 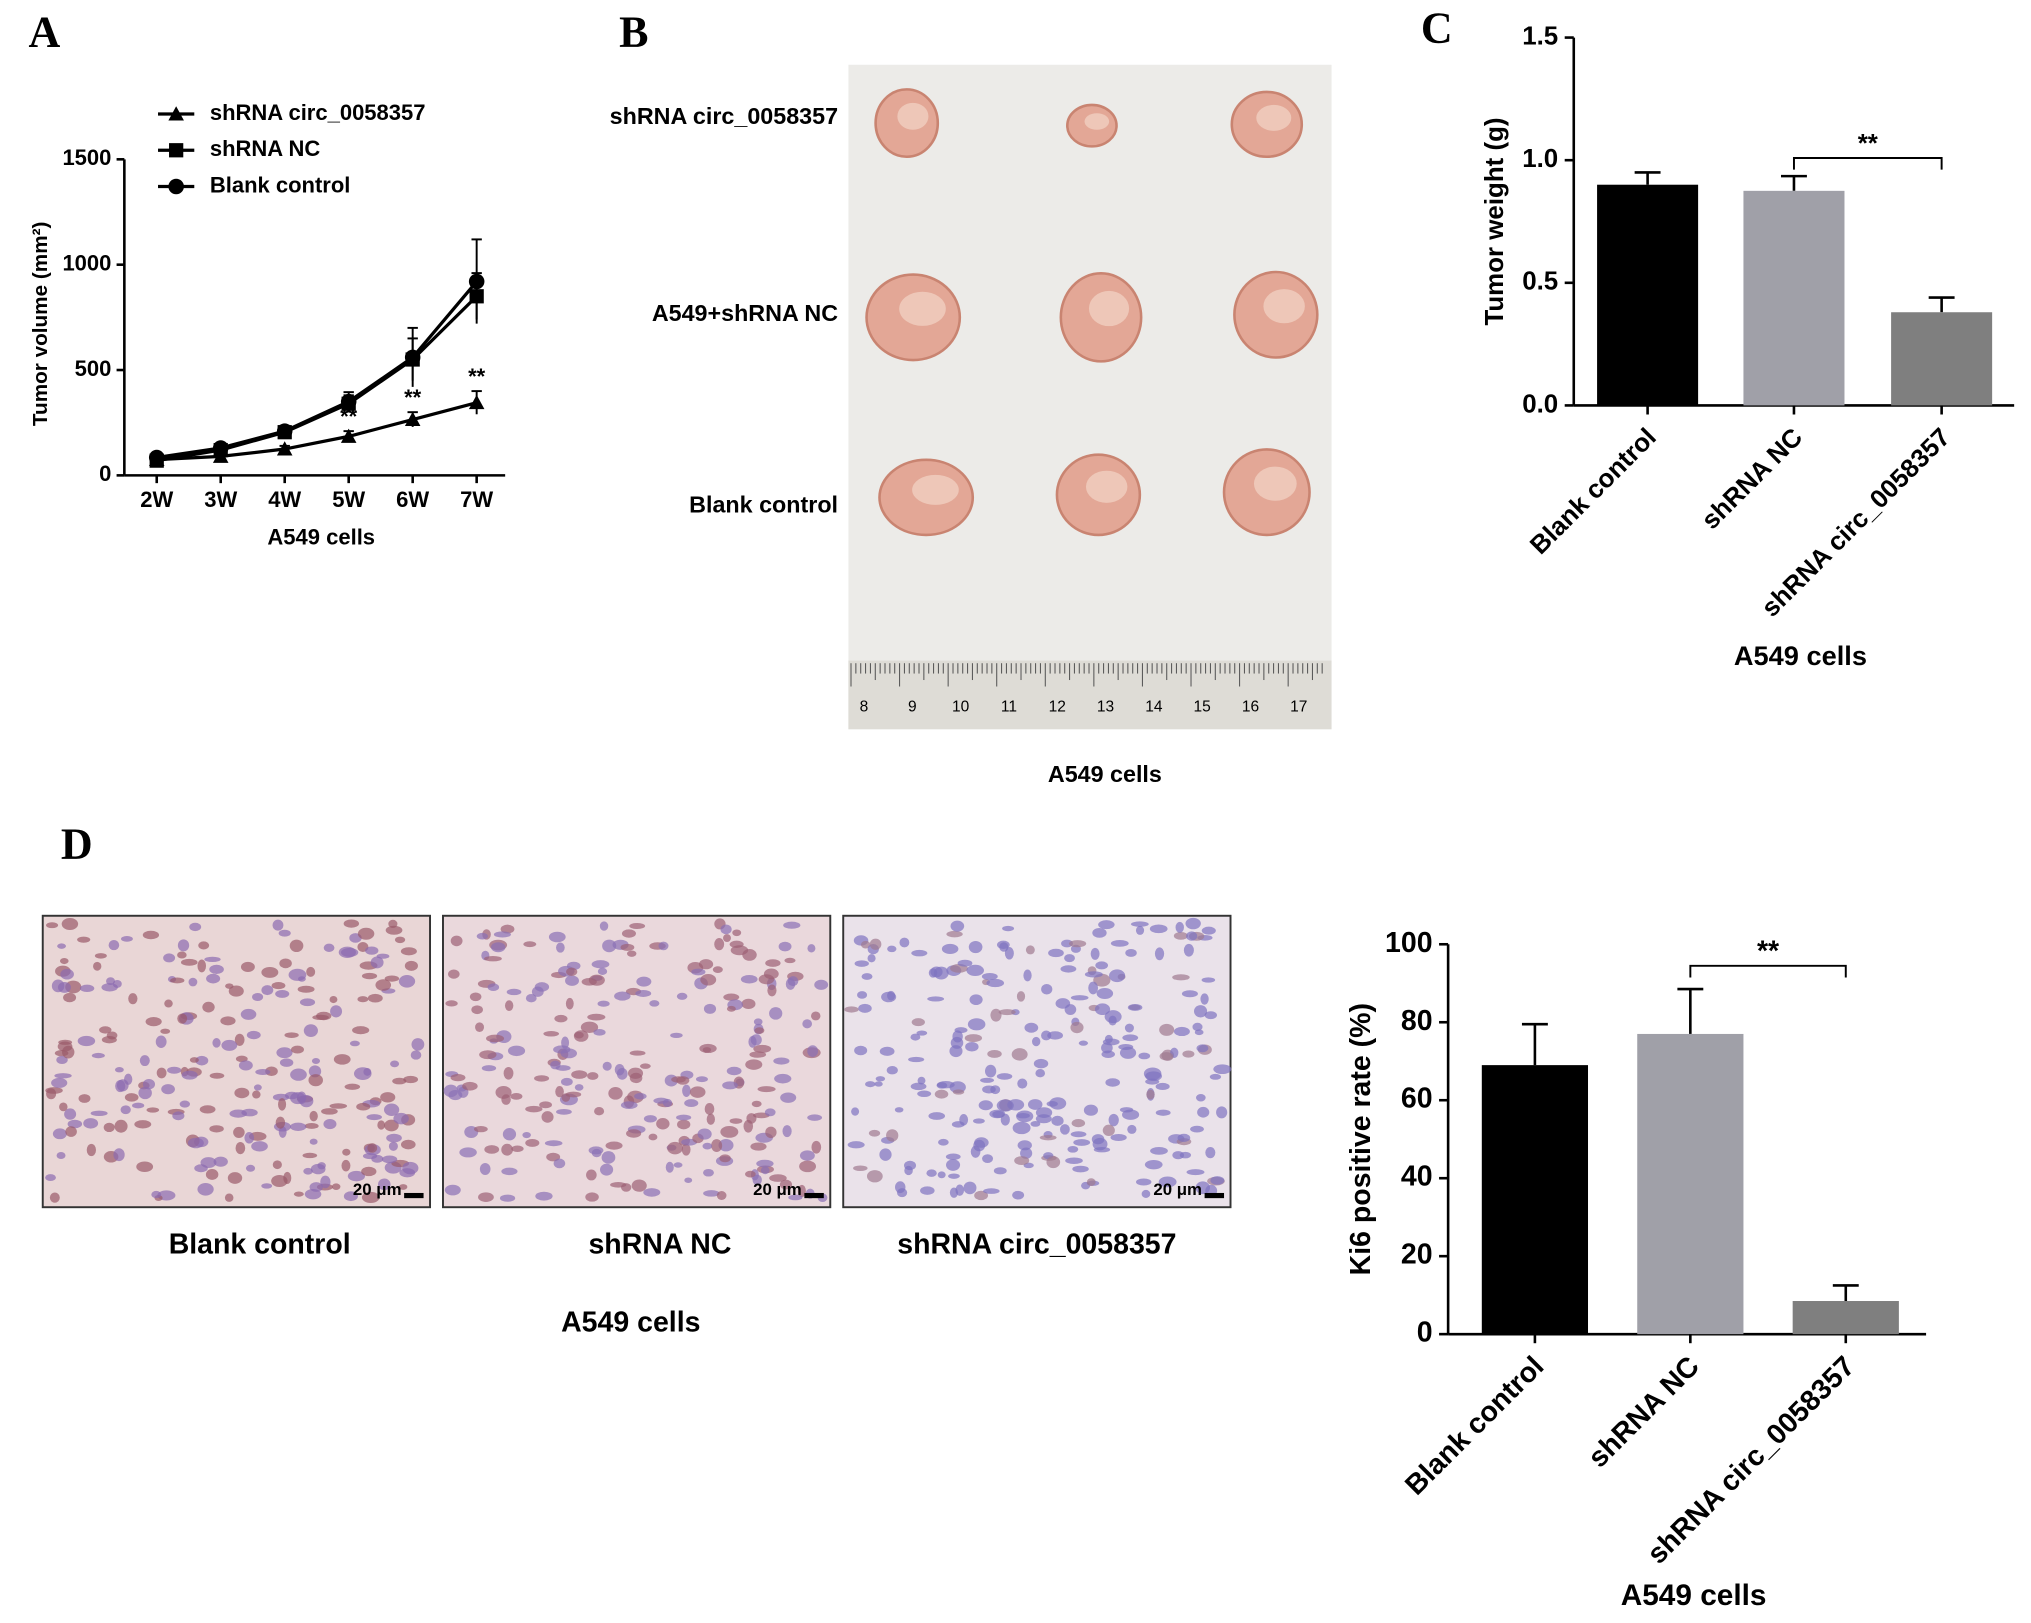 What do you see at coordinates (1417, 1099) in the screenshot?
I see `y-tick-label: 60` at bounding box center [1417, 1099].